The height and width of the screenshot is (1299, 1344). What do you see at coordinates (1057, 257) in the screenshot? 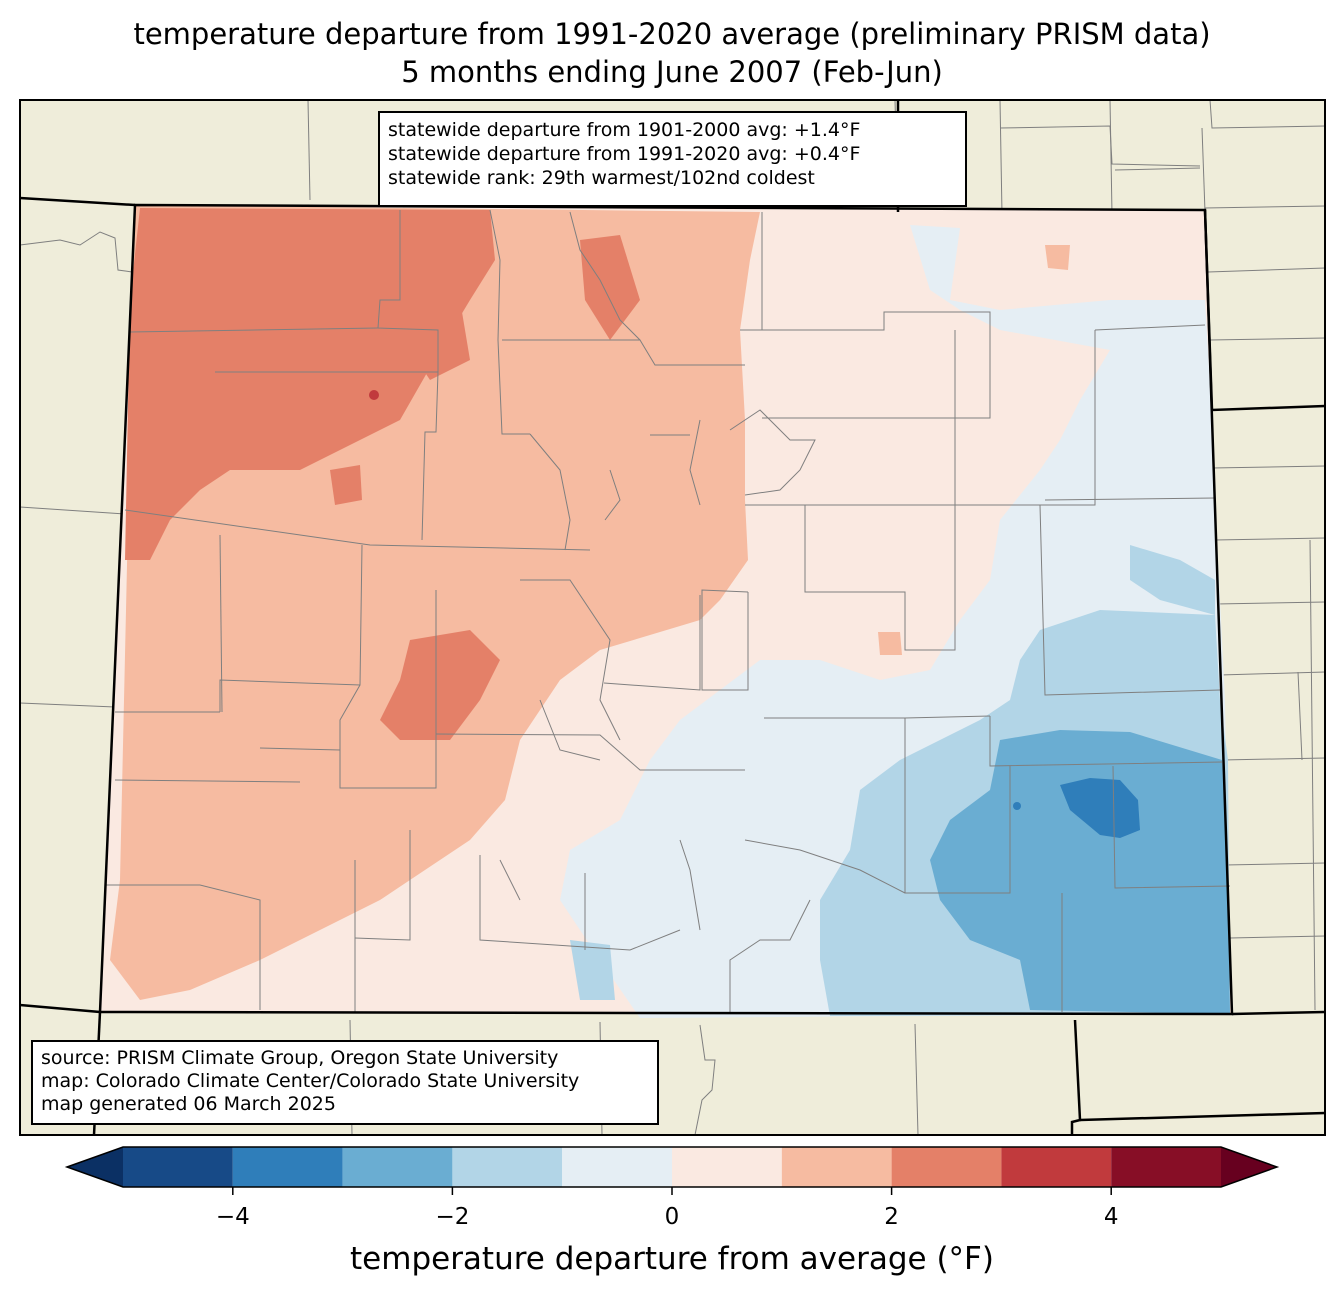
I see `warm-patch-east` at bounding box center [1057, 257].